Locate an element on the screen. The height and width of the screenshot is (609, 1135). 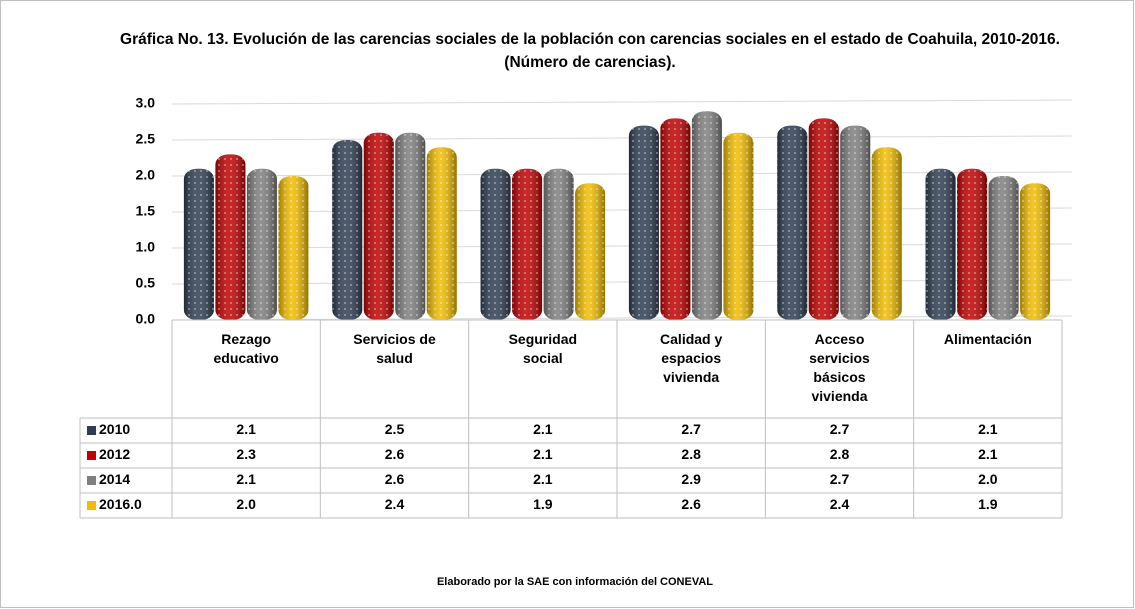
y-tick-label: 2.5 is located at coordinates (146, 139).